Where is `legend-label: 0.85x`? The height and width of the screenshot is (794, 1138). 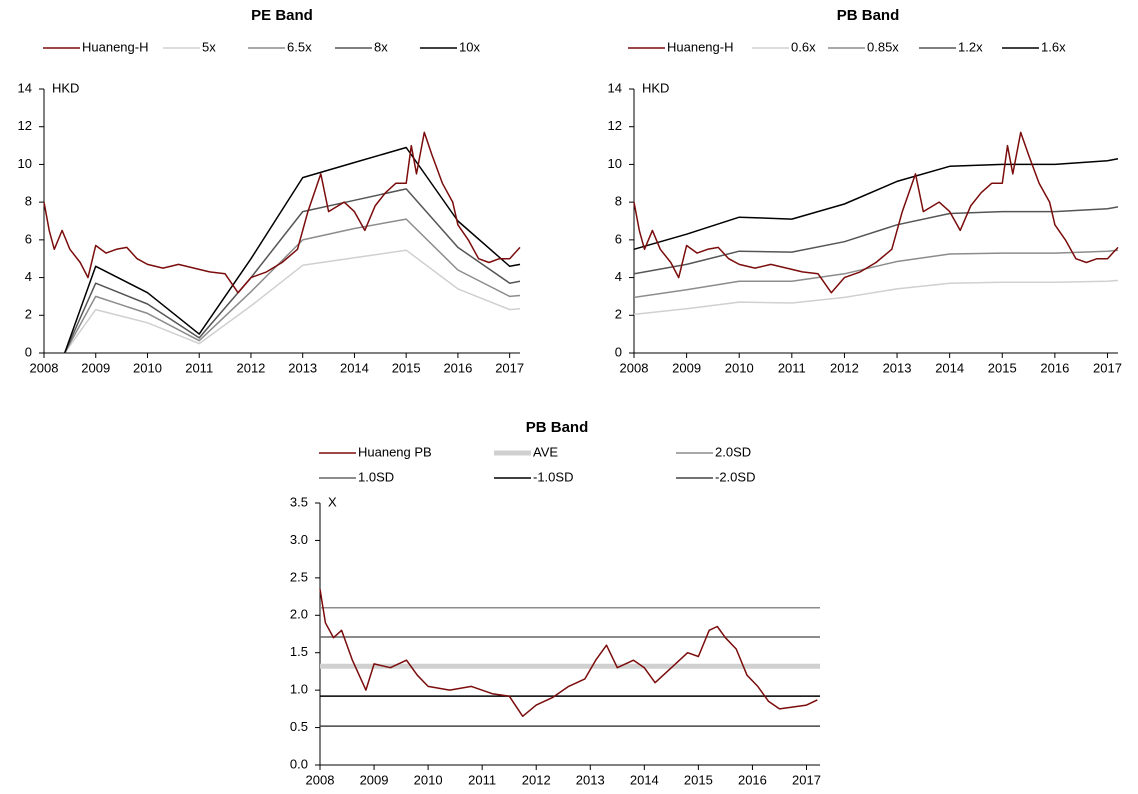 legend-label: 0.85x is located at coordinates (883, 46).